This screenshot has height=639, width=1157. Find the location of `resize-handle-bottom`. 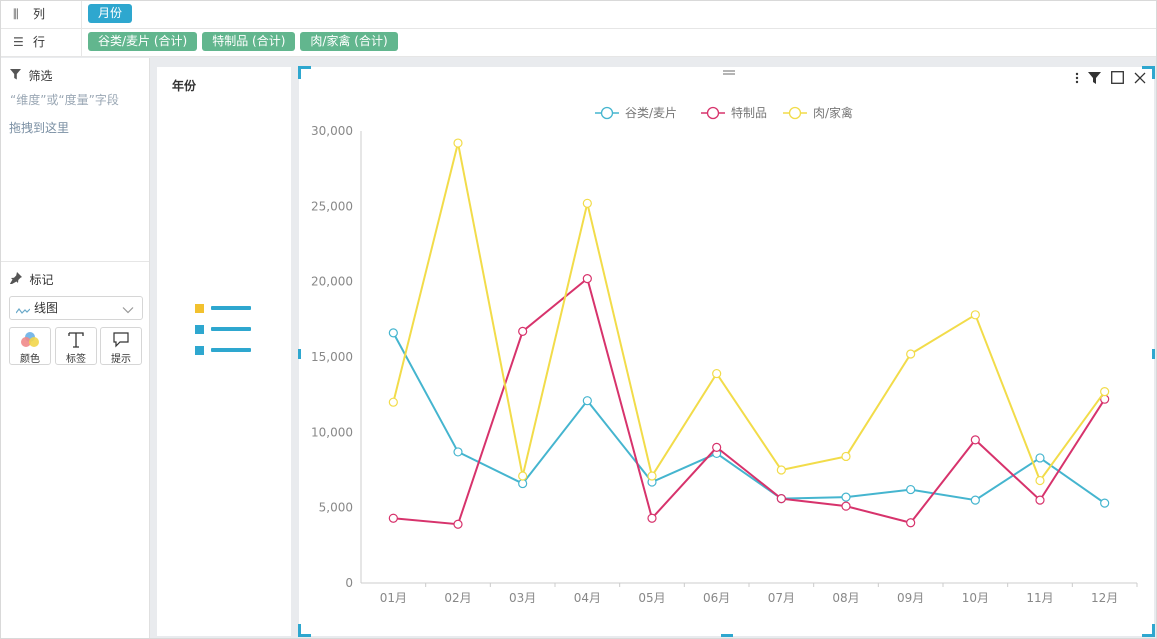

resize-handle-bottom is located at coordinates (727, 635).